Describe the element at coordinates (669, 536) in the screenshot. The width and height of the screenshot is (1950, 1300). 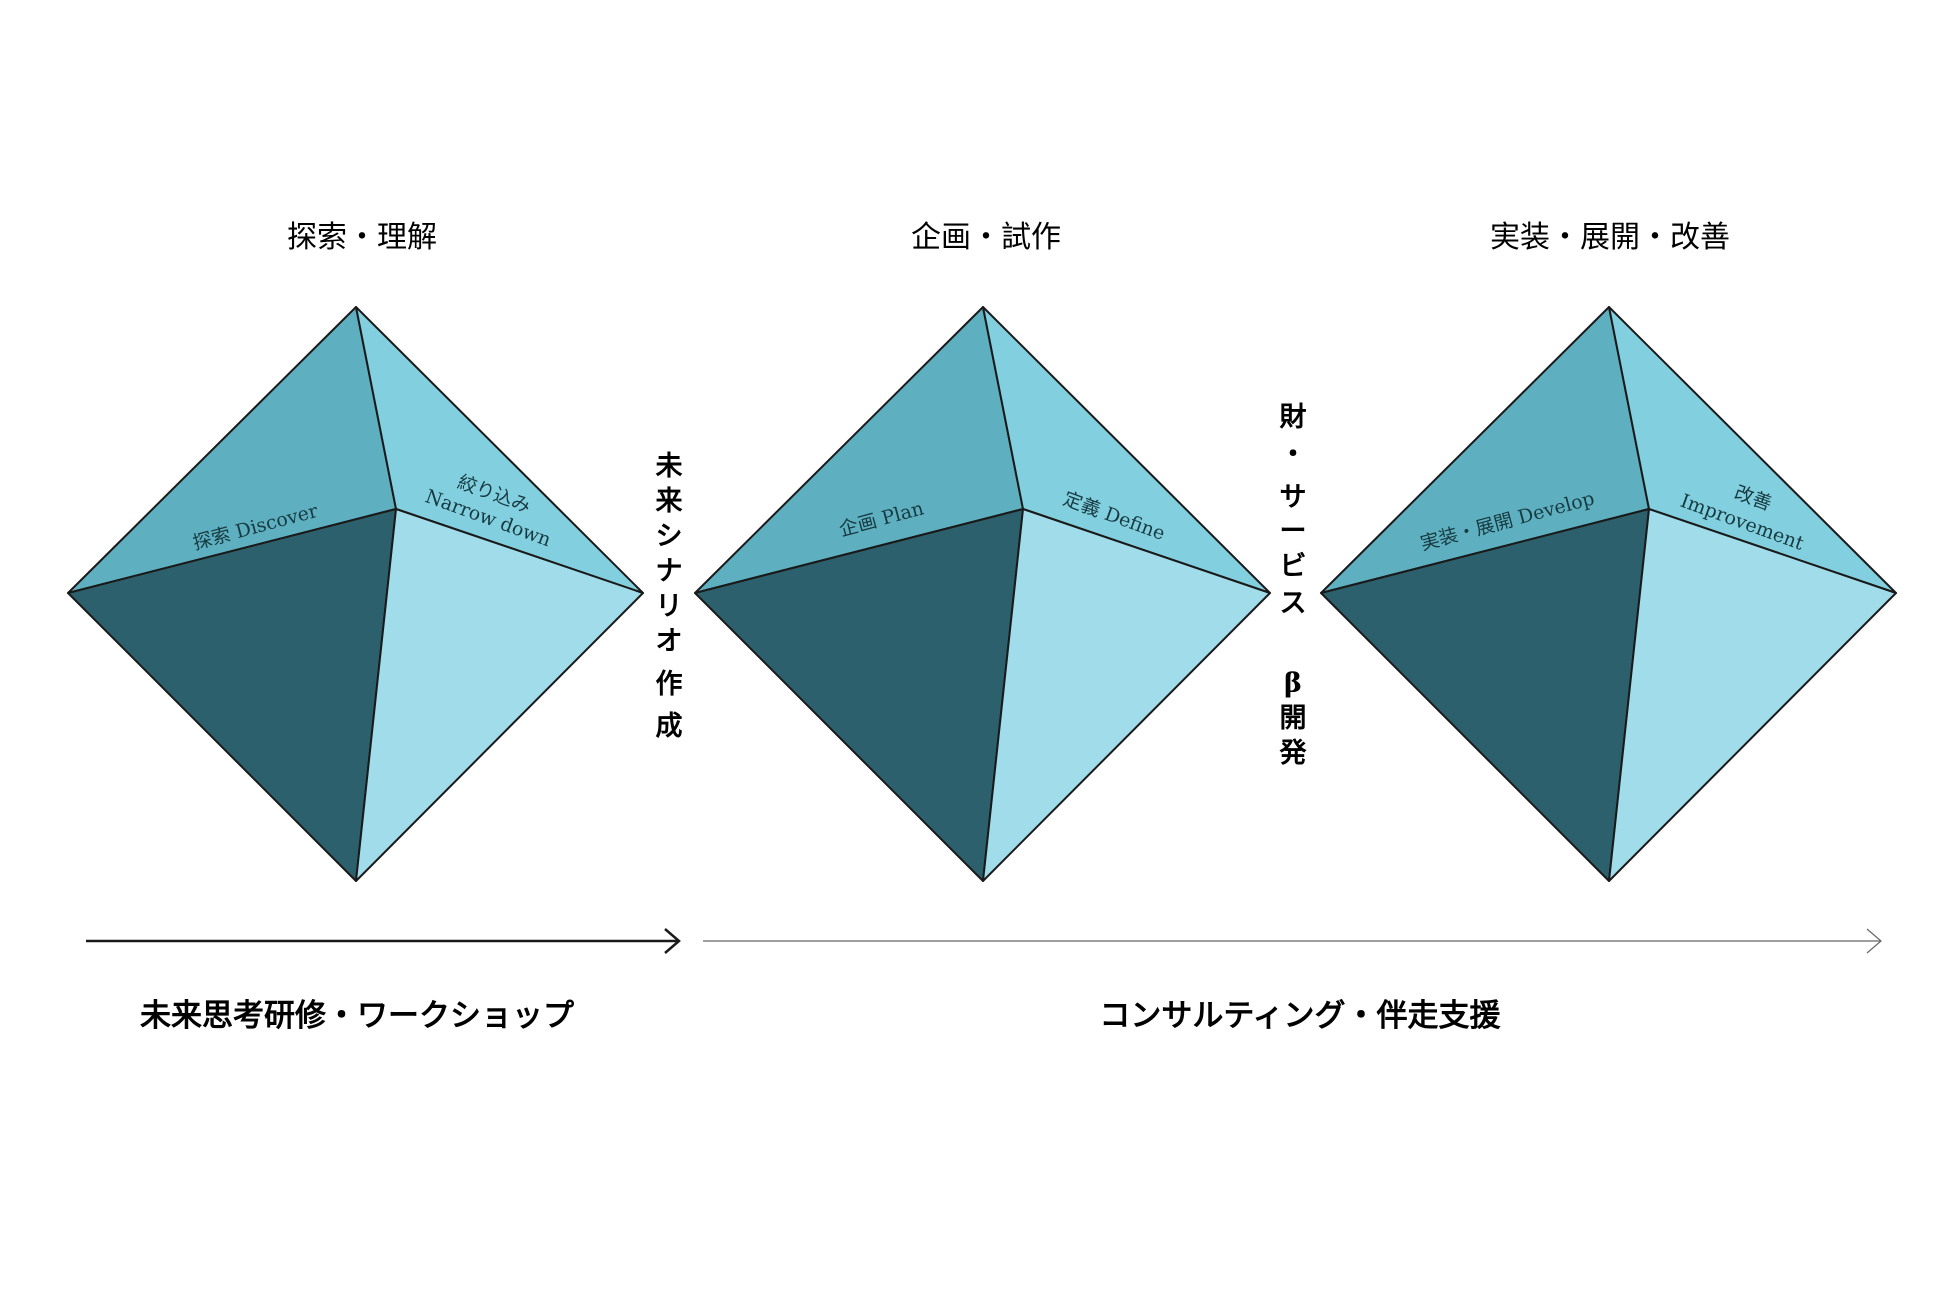
I see `vertical-char: シ` at that location.